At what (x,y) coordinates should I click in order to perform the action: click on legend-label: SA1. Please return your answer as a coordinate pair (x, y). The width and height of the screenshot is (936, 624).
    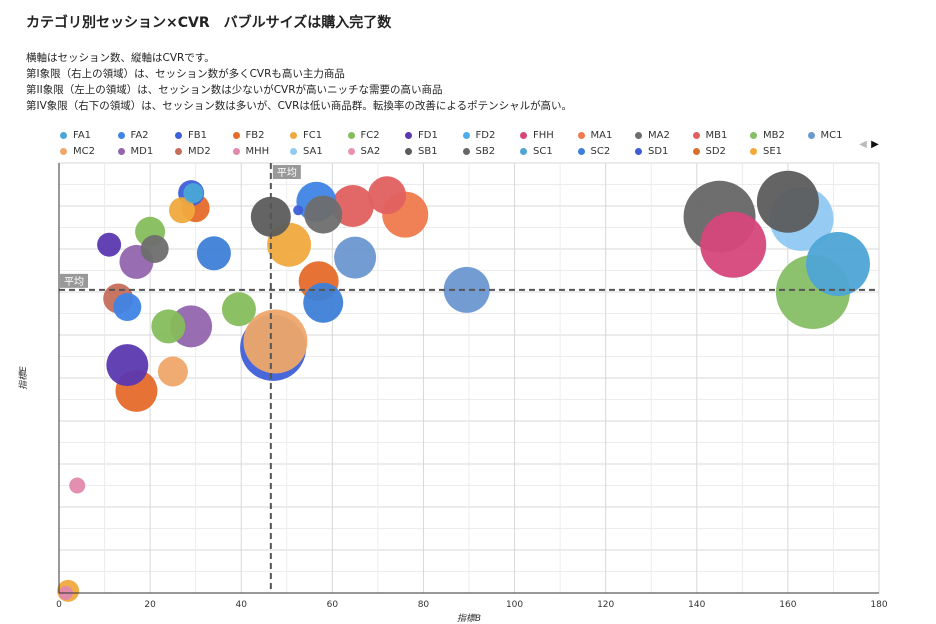
    Looking at the image, I should click on (313, 151).